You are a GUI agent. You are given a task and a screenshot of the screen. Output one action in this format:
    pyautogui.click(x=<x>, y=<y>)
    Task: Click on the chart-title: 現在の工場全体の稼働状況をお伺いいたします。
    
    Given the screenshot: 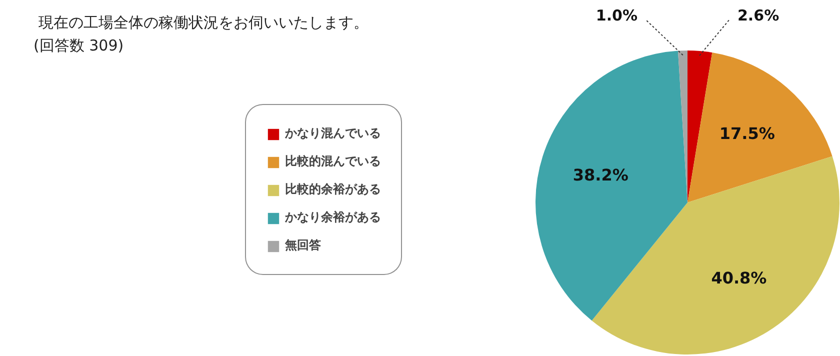 What is the action you would take?
    pyautogui.click(x=203, y=23)
    